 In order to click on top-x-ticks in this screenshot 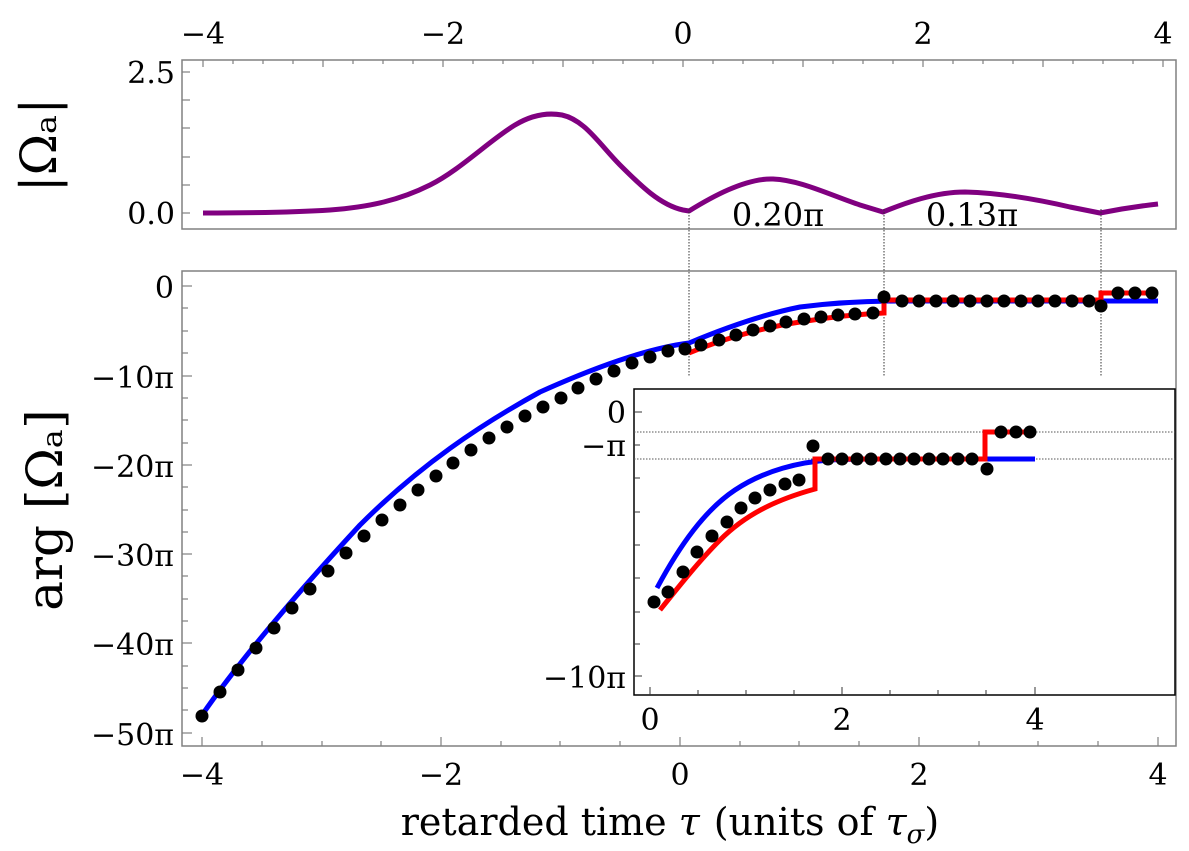, I will do `click(683, 63)`.